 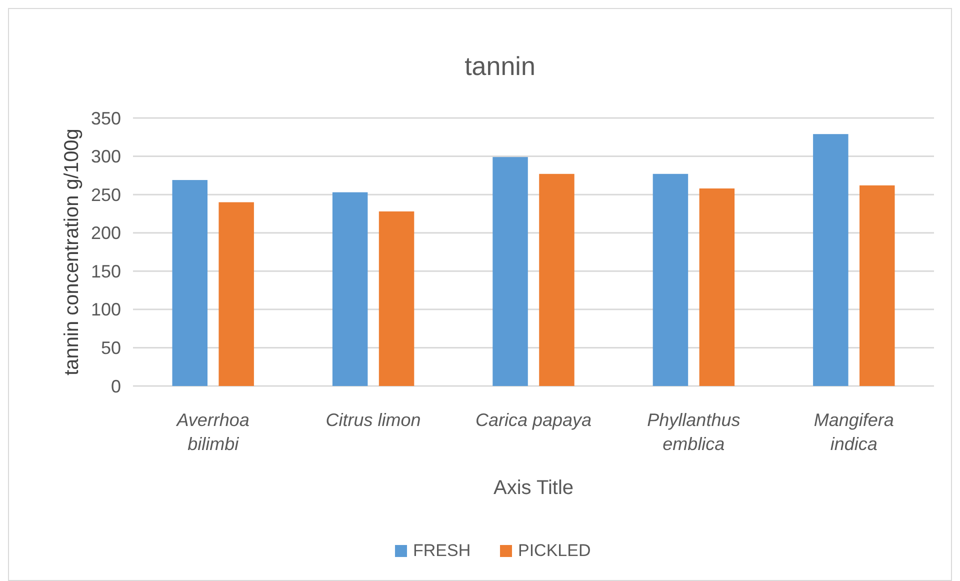 What do you see at coordinates (105, 118) in the screenshot?
I see `y-tick-label: 350` at bounding box center [105, 118].